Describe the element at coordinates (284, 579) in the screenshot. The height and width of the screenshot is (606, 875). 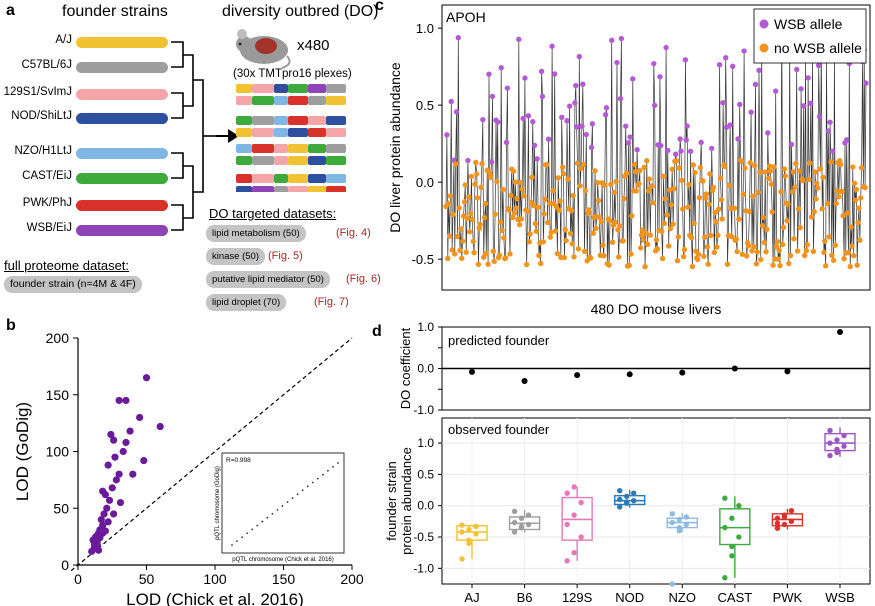
I see `x-tick-label: 150` at that location.